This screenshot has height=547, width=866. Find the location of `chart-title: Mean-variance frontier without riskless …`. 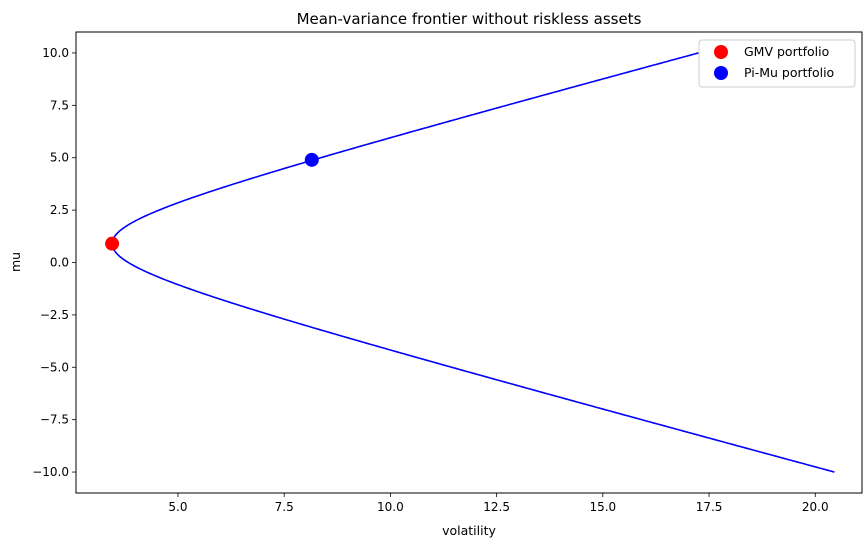

chart-title: Mean-variance frontier without riskless … is located at coordinates (469, 19).